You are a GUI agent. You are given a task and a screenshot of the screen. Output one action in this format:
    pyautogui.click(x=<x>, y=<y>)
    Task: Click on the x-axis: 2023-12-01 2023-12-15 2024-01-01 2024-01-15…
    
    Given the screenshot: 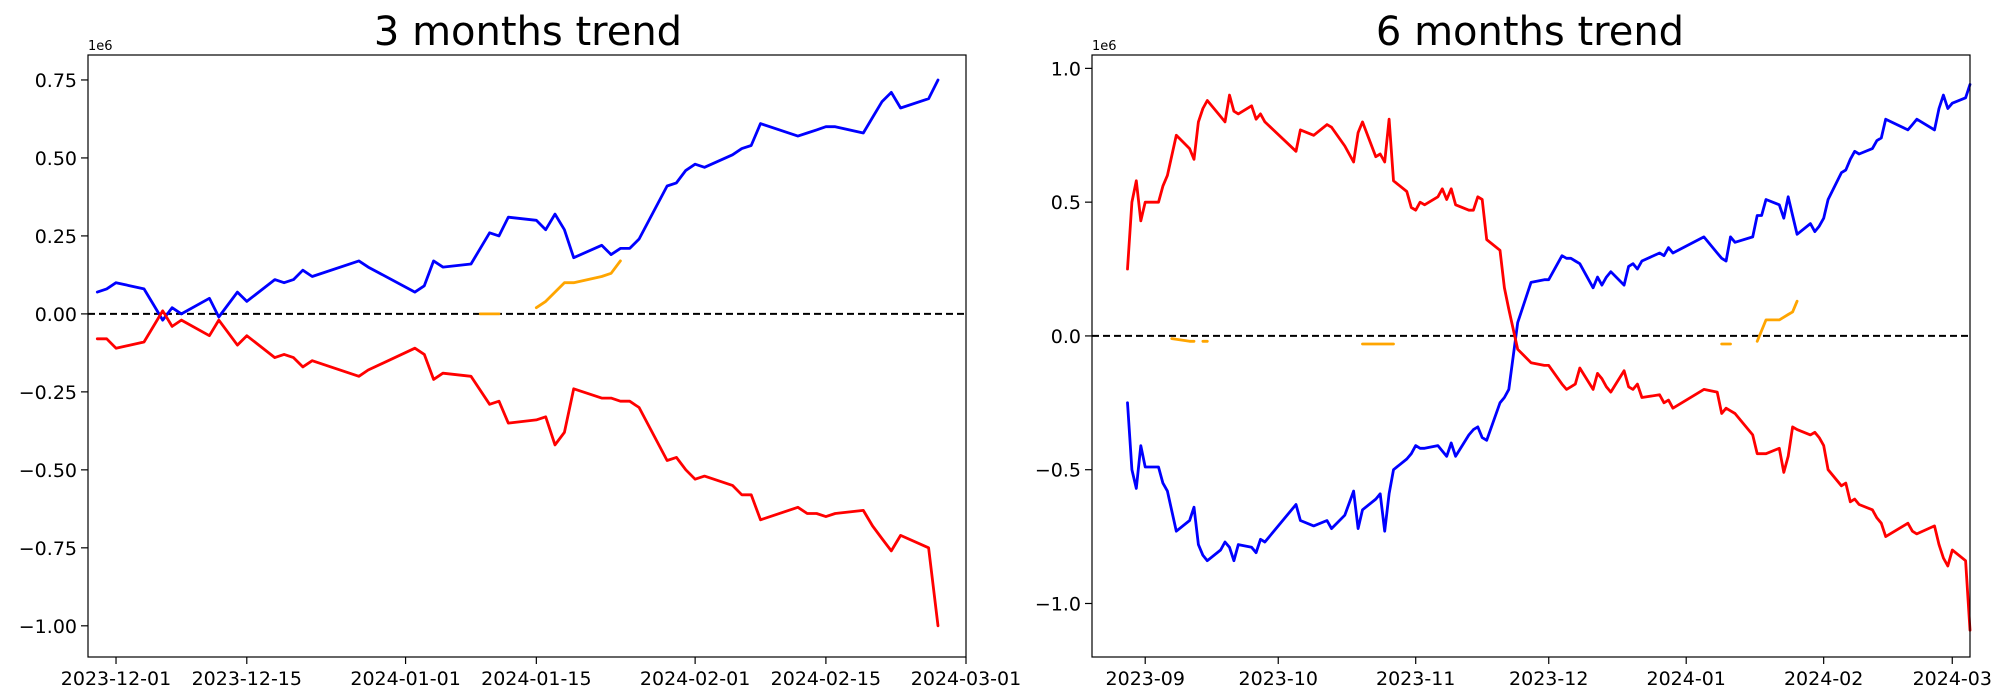 What is the action you would take?
    pyautogui.click(x=541, y=673)
    